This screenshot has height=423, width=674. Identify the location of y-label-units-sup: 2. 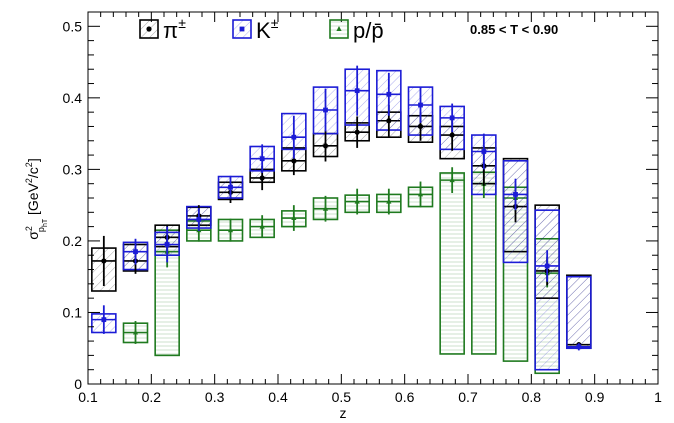
(29, 180).